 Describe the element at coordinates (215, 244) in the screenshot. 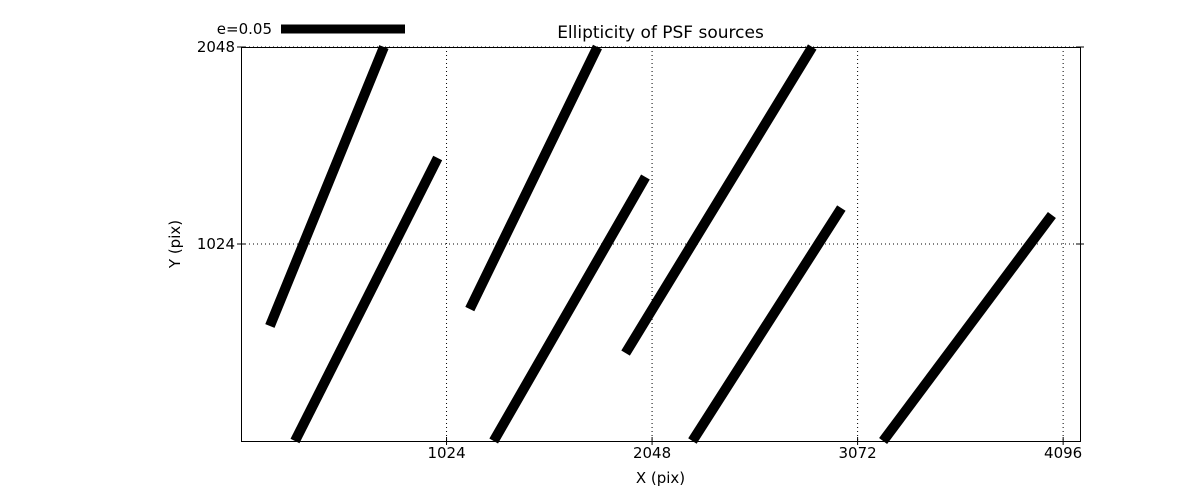

I see `y-tick-label: 1024` at that location.